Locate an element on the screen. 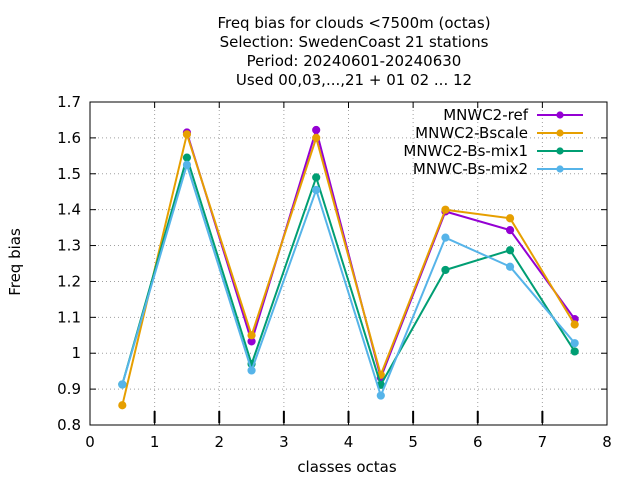 This screenshot has height=480, width=640. y-tick-label: 1.3 is located at coordinates (69, 246).